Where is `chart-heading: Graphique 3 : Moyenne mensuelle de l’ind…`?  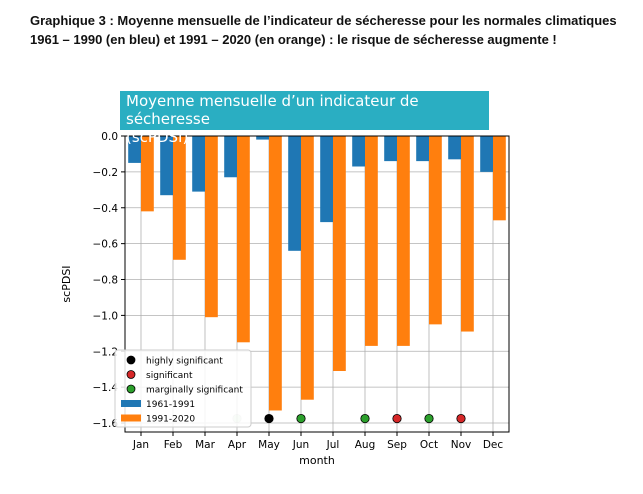 chart-heading: Graphique 3 : Moyenne mensuelle de l’ind… is located at coordinates (330, 30).